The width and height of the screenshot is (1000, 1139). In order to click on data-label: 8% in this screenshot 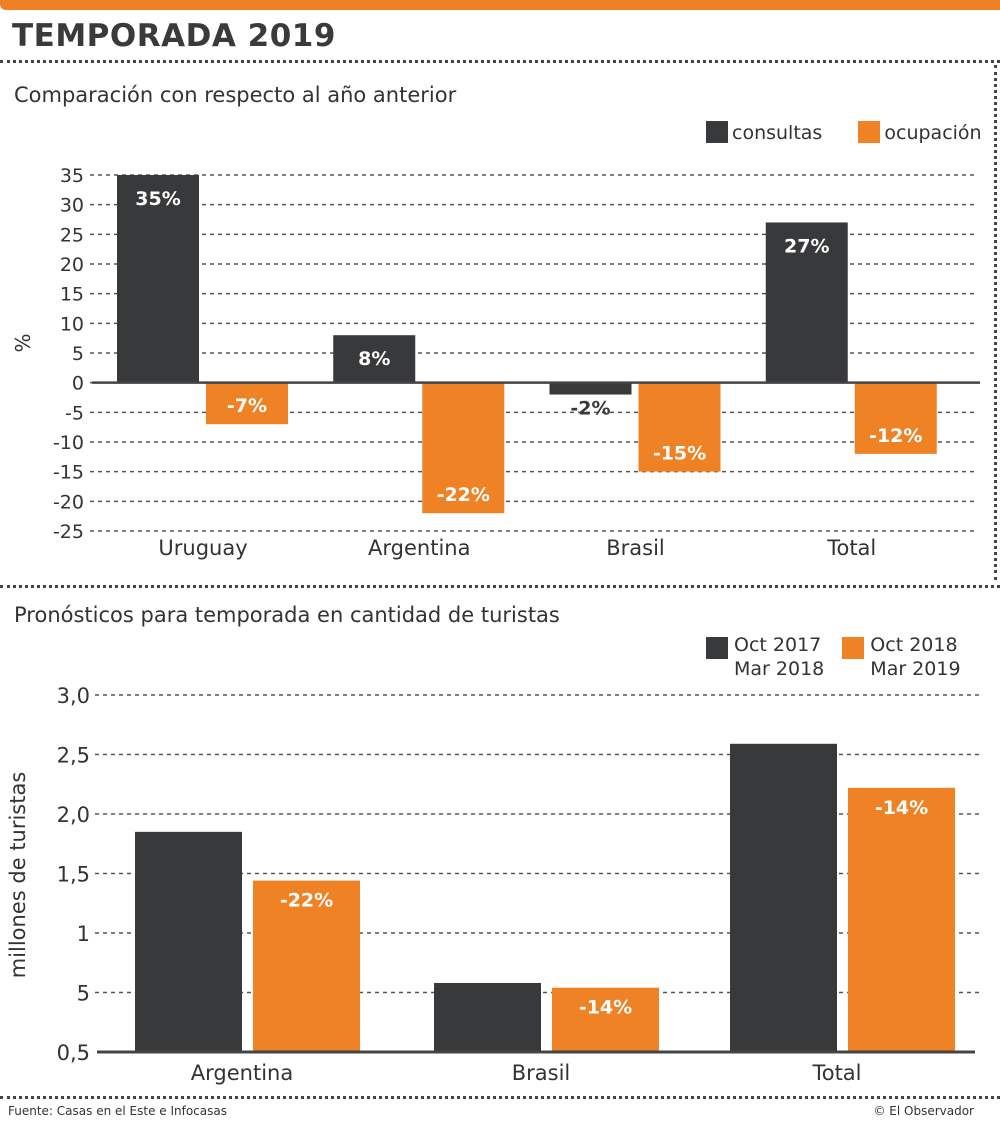, I will do `click(374, 359)`.